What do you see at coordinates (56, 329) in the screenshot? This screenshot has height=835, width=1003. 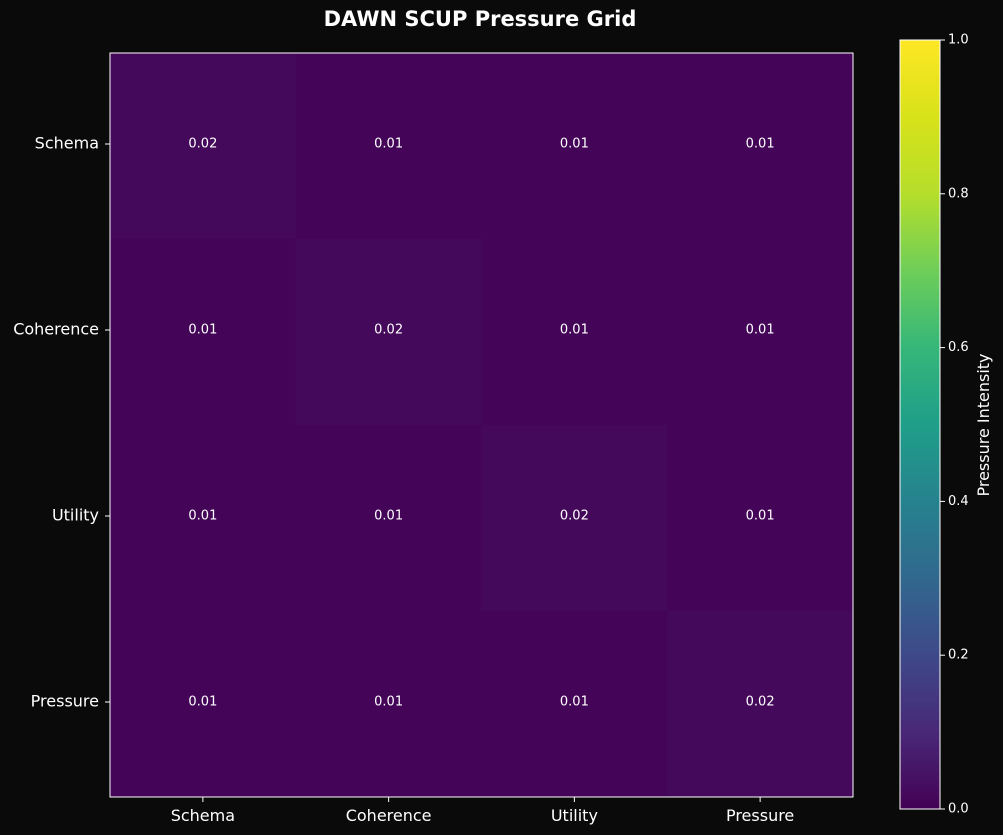 I see `y-tick-label: Coherence` at bounding box center [56, 329].